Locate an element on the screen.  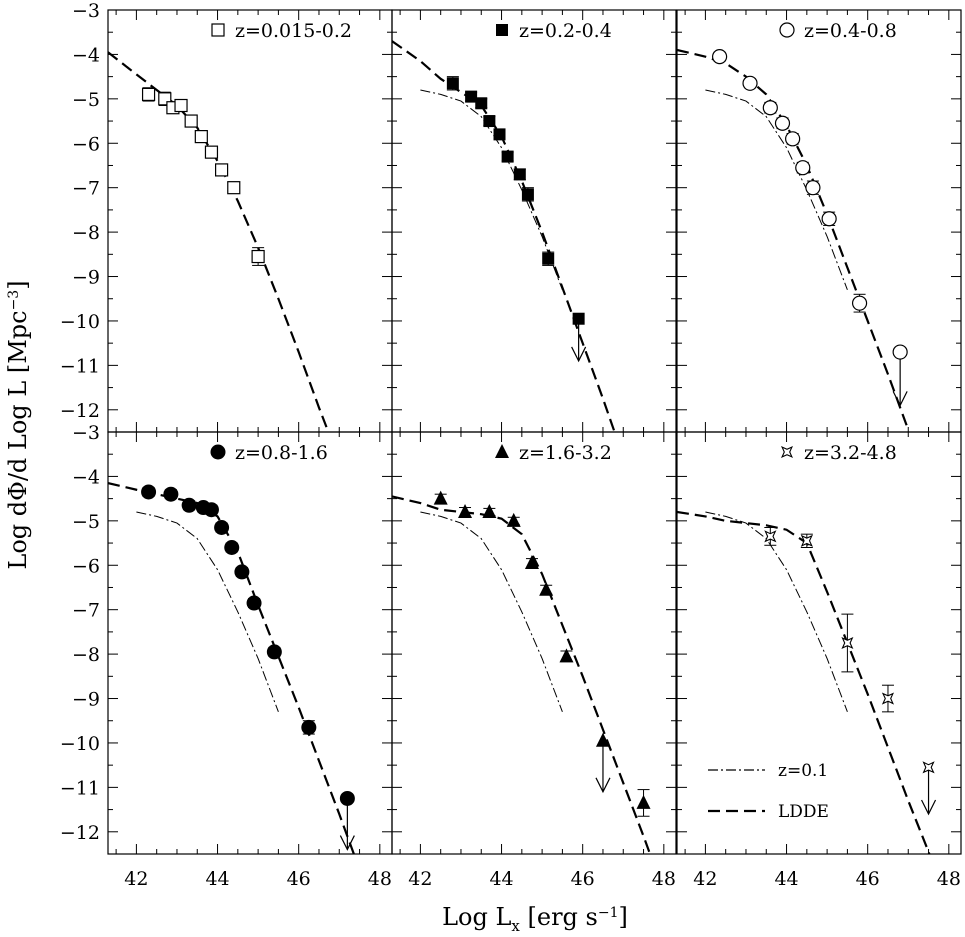
panel-5: 42 44 46 48 z=1.6-3.2 is located at coordinates (534, 660).